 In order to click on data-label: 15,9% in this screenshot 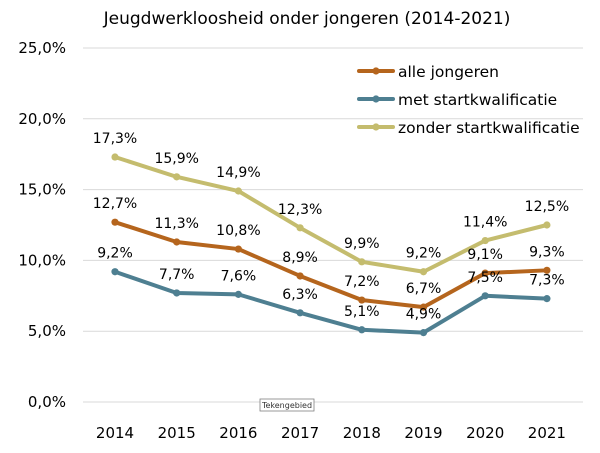, I will do `click(176, 159)`.